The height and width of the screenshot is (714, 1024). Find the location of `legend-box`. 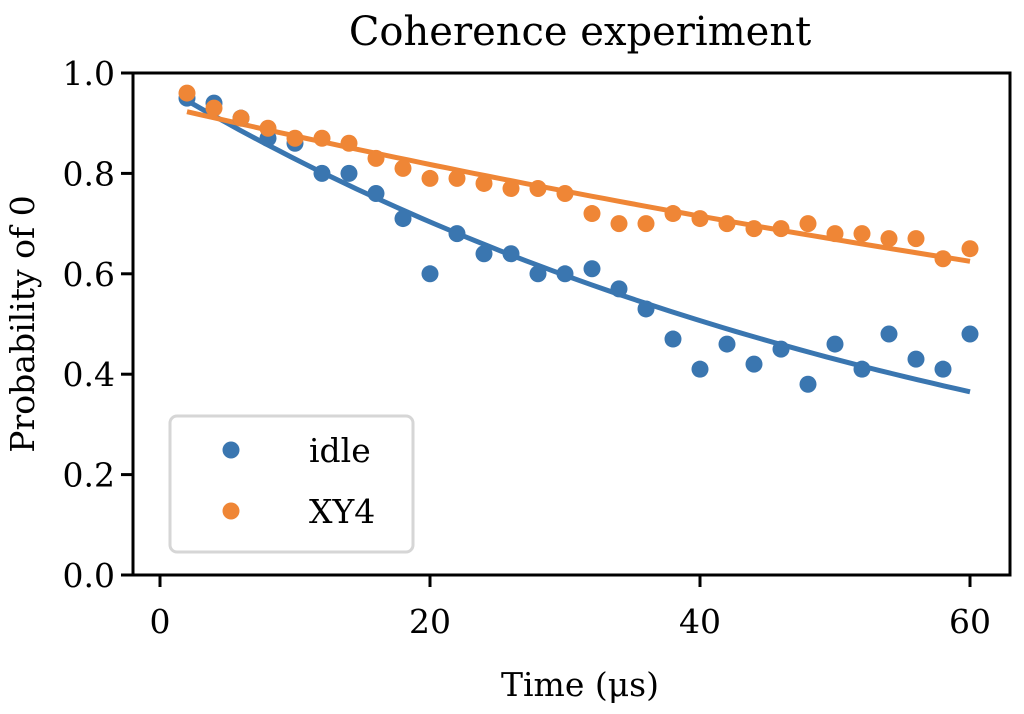

legend-box is located at coordinates (291, 484).